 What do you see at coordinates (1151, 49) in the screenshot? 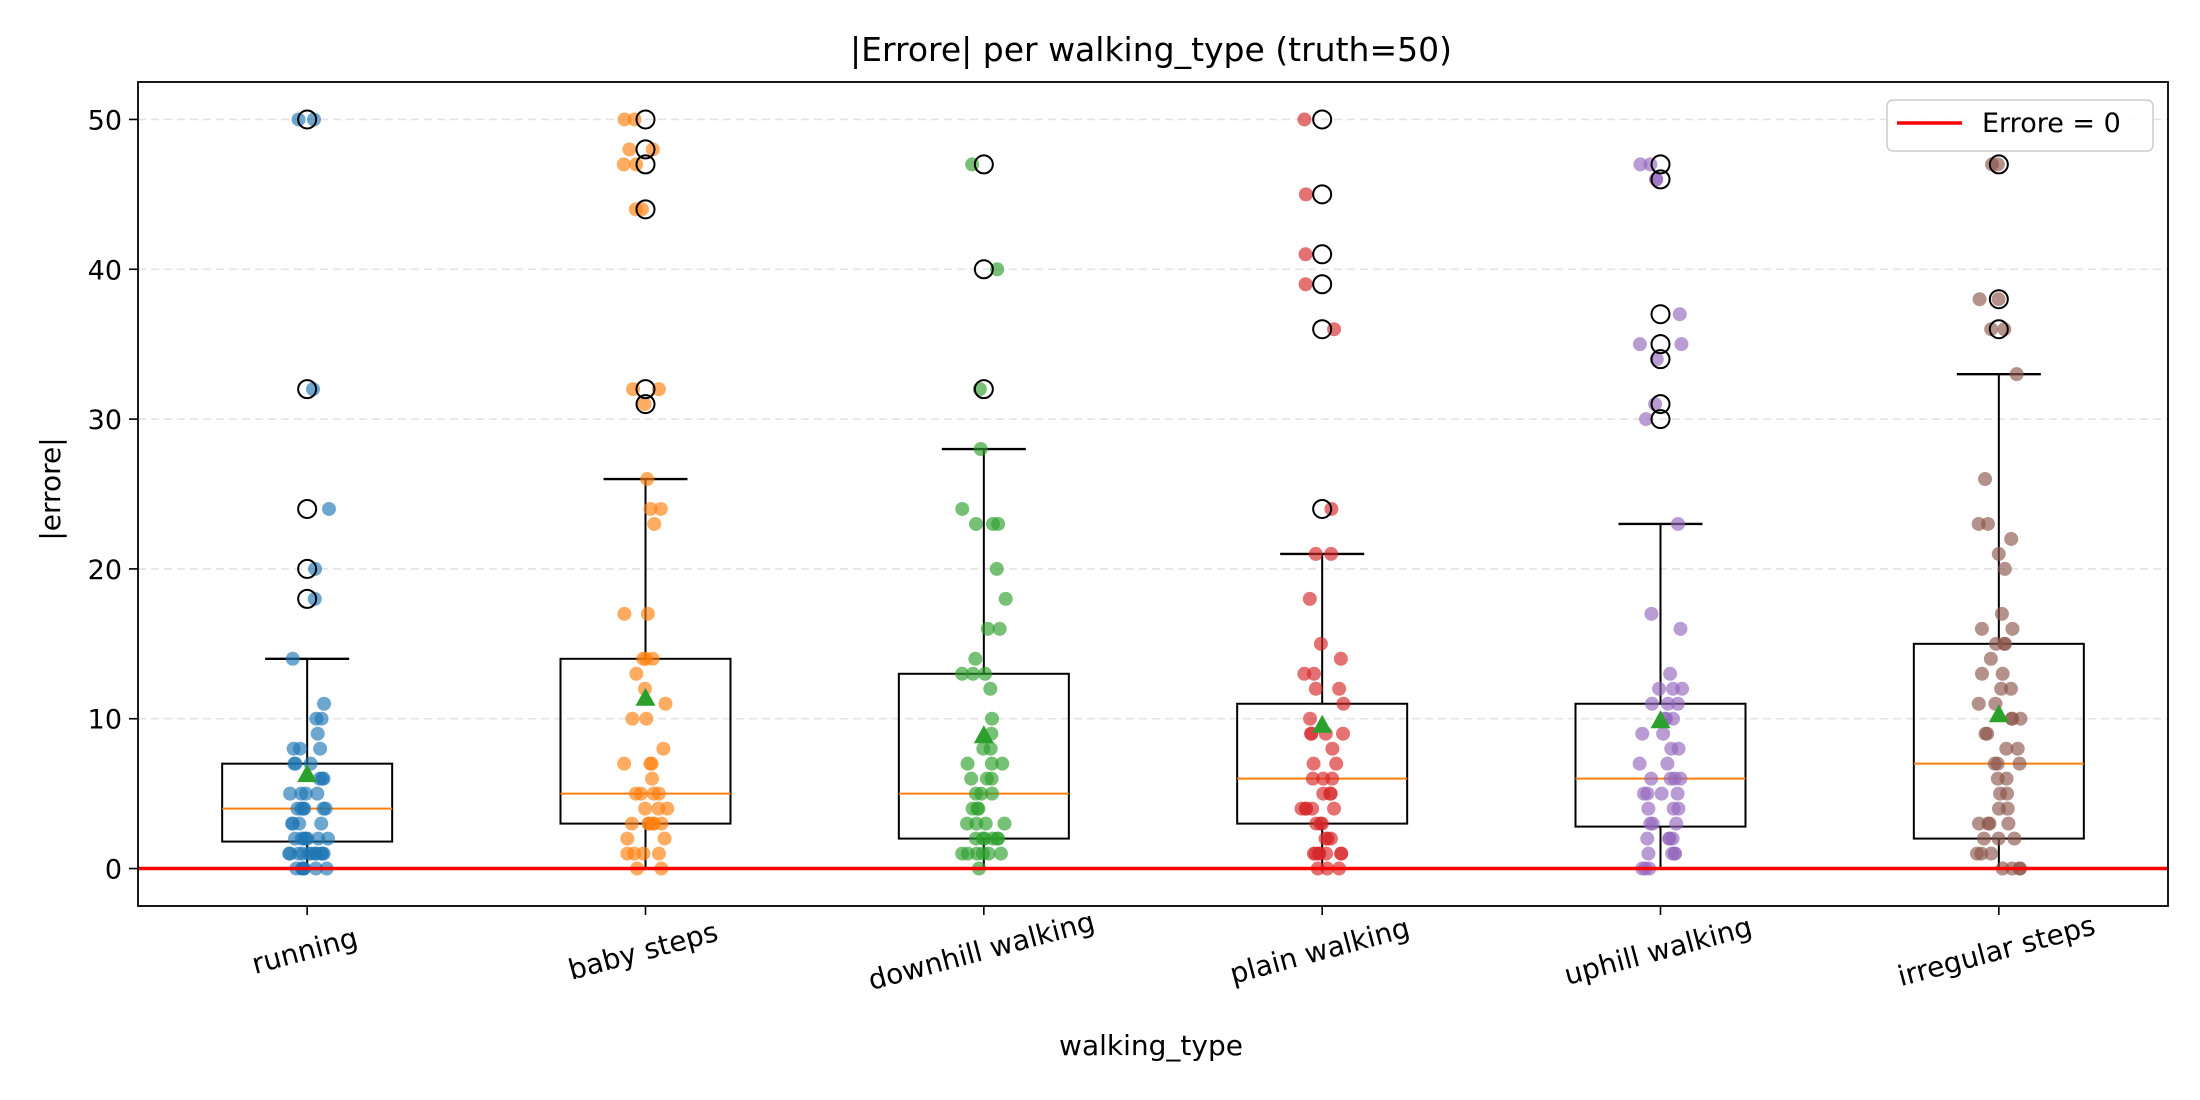
I see `chart-title: |Errore| per walking_type (truth=50)` at bounding box center [1151, 49].